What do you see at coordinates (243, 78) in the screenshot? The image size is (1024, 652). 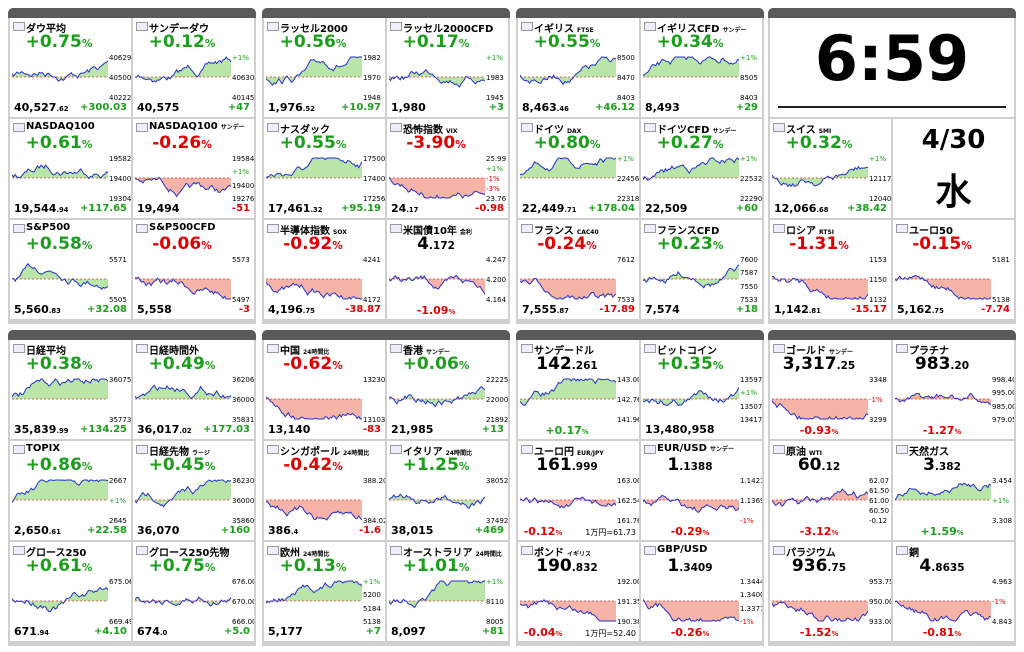 I see `axis-label: 40630` at bounding box center [243, 78].